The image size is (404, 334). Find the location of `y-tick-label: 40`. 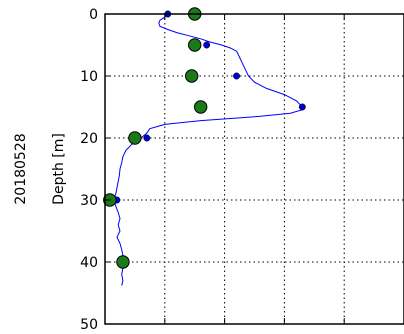

y-tick-label: 40 is located at coordinates (89, 263).